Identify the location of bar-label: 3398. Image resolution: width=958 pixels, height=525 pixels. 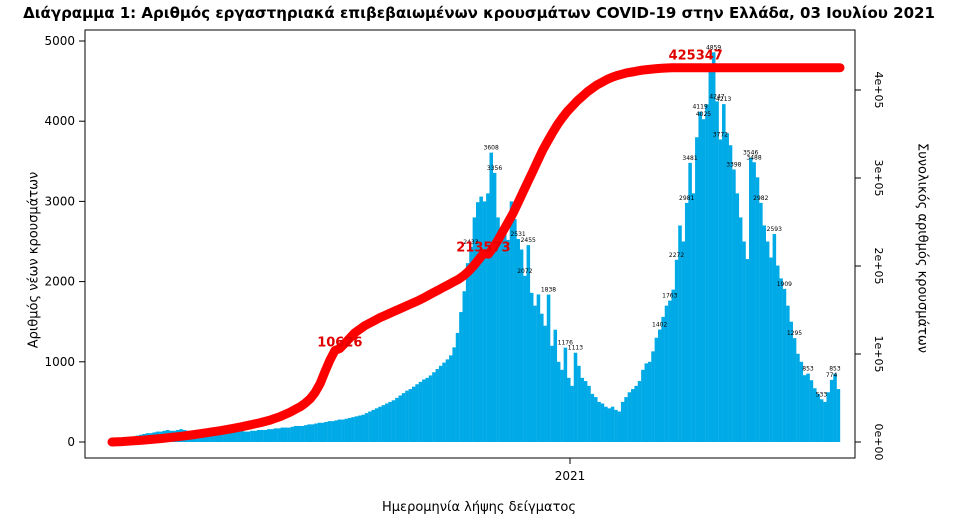
(733, 164).